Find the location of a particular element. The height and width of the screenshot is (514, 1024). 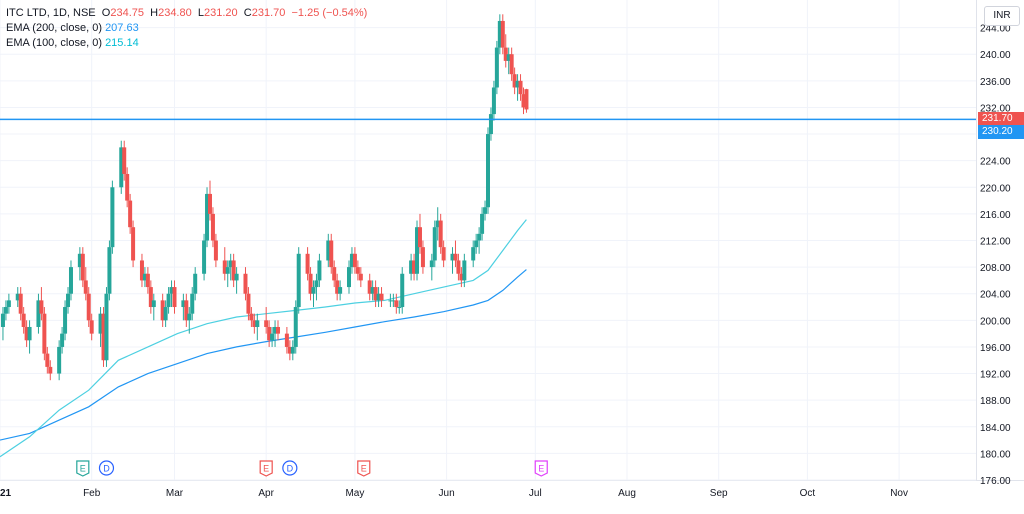

legend-ema200-row: EMA (200, close, 0) 207.63 is located at coordinates (186, 28).